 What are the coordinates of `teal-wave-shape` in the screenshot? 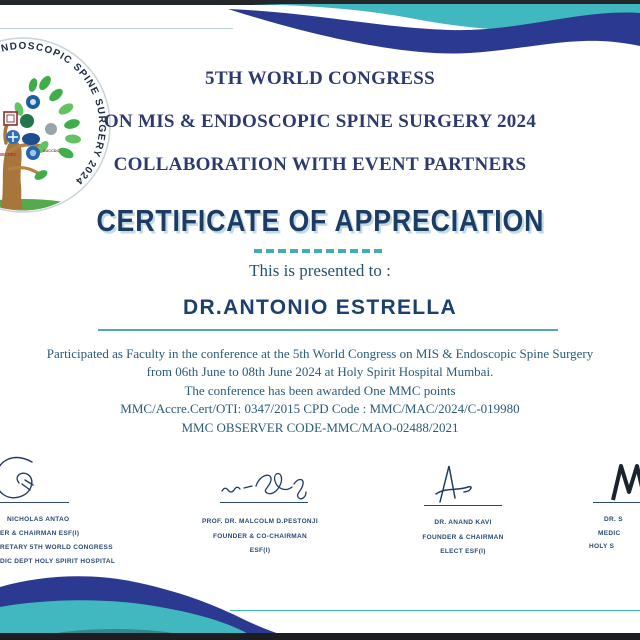 It's located at (126, 620).